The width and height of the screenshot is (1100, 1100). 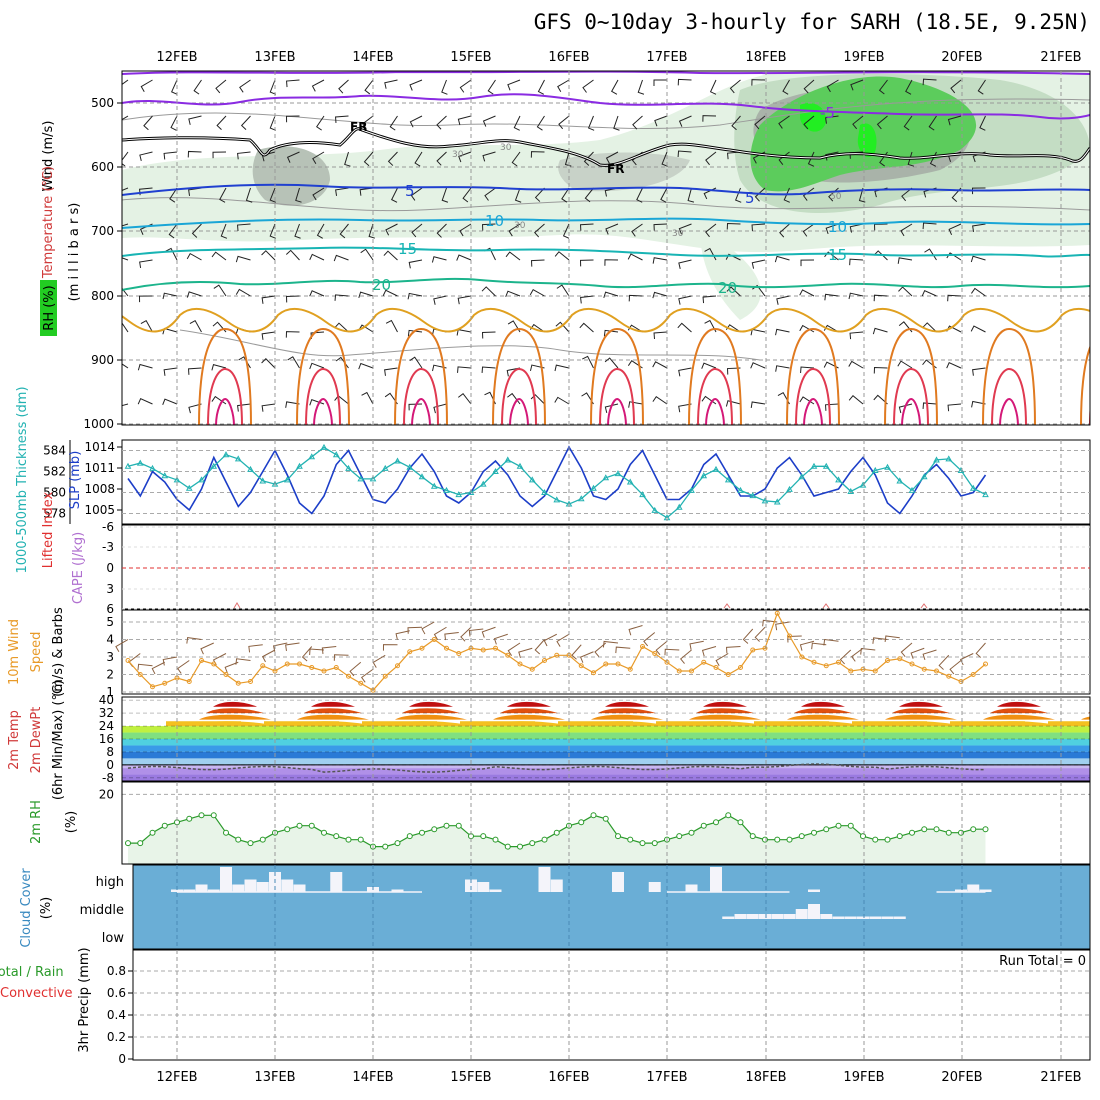 I want to click on temperature-max-lobe, so click(x=235, y=704).